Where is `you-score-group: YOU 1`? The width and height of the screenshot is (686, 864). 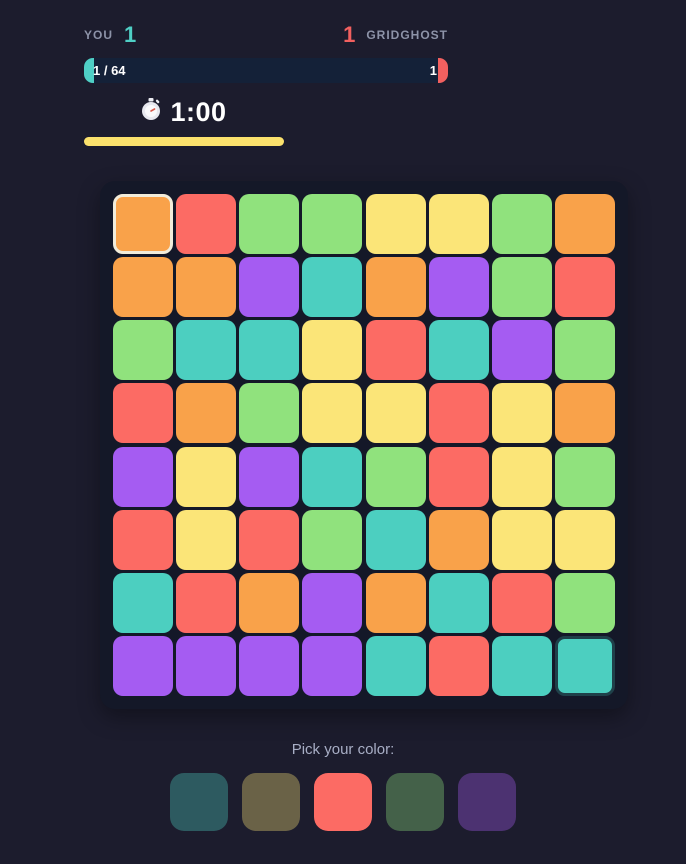
you-score-group: YOU 1 is located at coordinates (110, 35).